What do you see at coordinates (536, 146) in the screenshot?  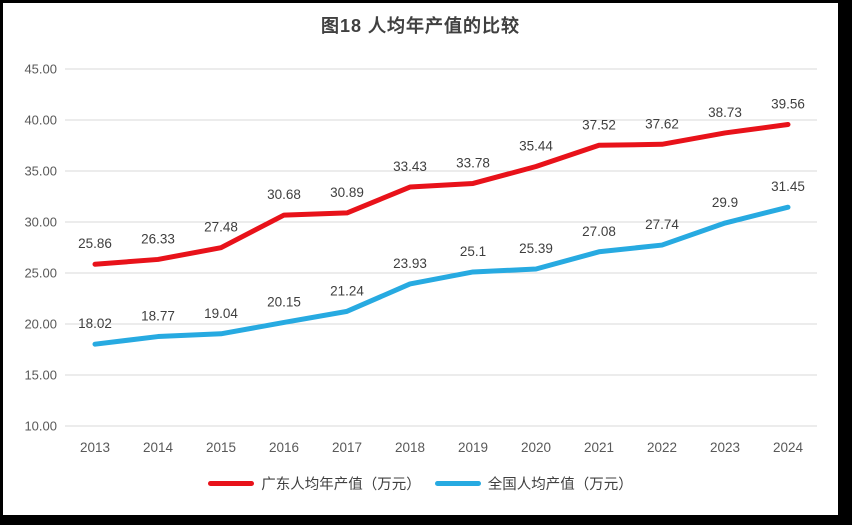 I see `data-label: 35.44` at bounding box center [536, 146].